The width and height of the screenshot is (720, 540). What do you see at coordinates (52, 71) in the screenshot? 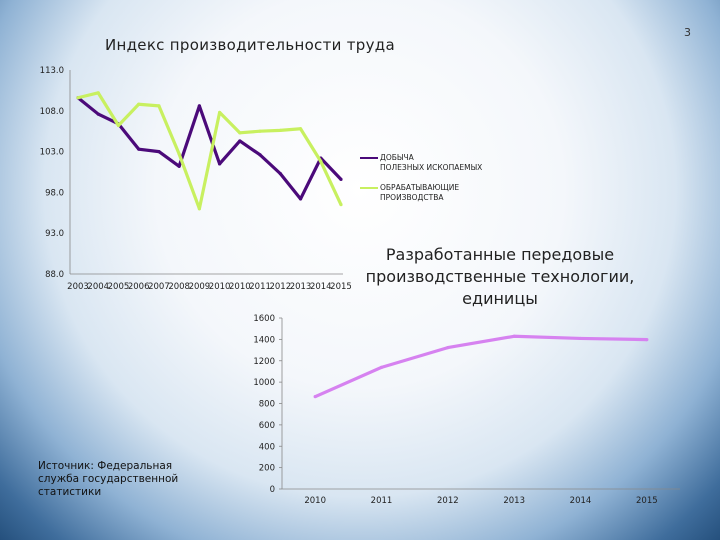
I see `chart1-y-tick-label: 113.0` at bounding box center [52, 71].